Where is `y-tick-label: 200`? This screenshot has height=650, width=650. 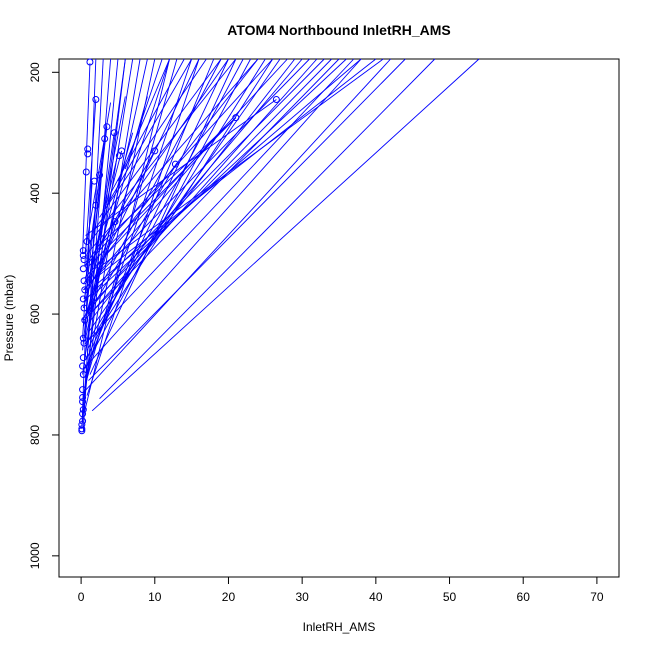
y-tick-label: 200 is located at coordinates (35, 72).